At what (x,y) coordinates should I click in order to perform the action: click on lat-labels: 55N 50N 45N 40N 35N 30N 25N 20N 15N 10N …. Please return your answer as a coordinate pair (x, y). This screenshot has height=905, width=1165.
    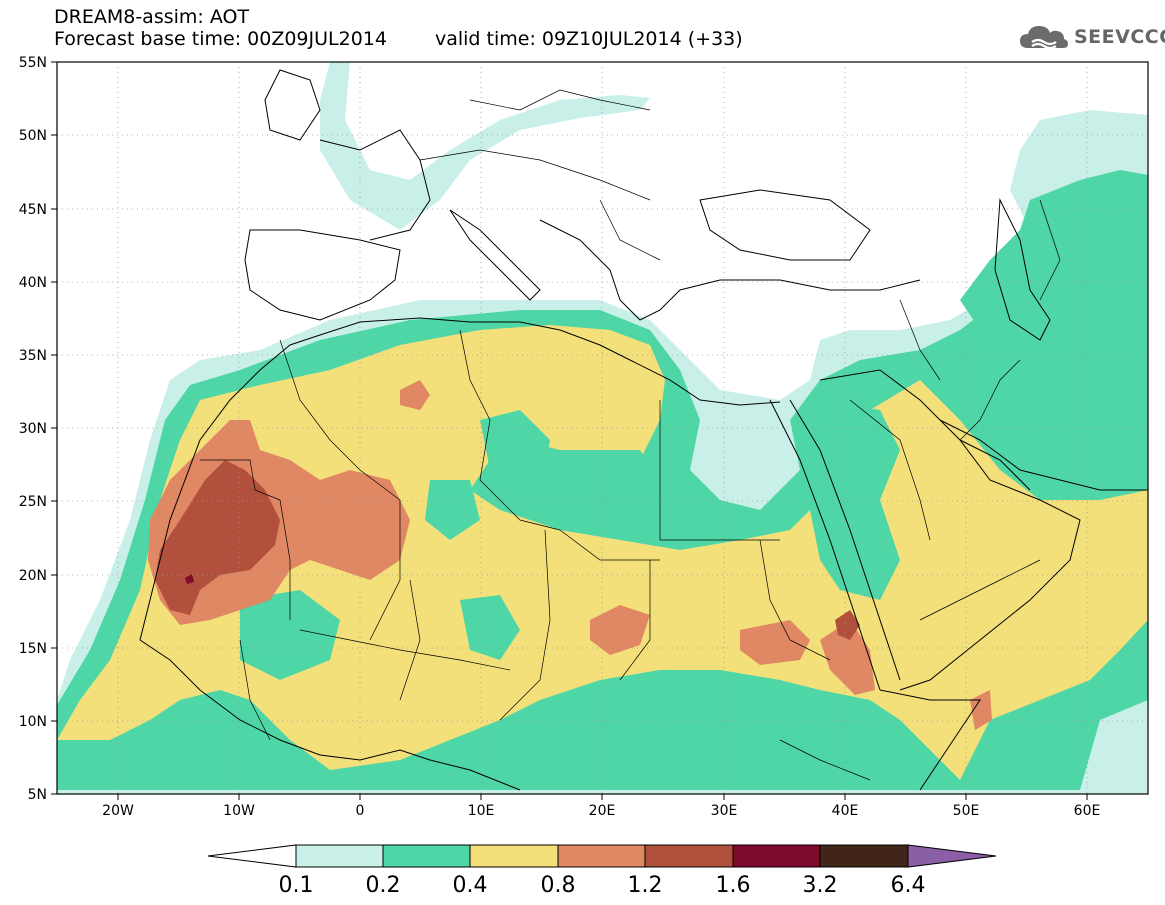
    Looking at the image, I should click on (33, 429).